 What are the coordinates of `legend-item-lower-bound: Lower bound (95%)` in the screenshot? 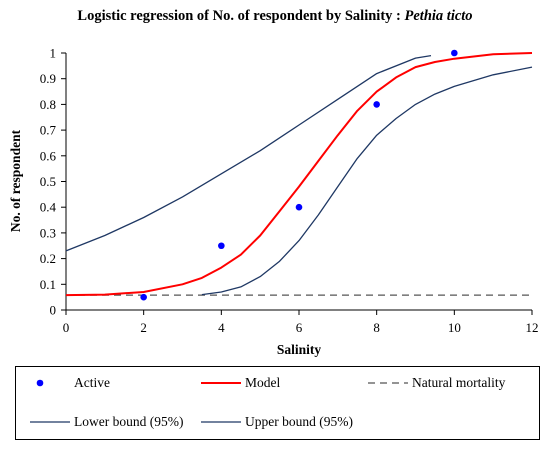 It's located at (106, 422).